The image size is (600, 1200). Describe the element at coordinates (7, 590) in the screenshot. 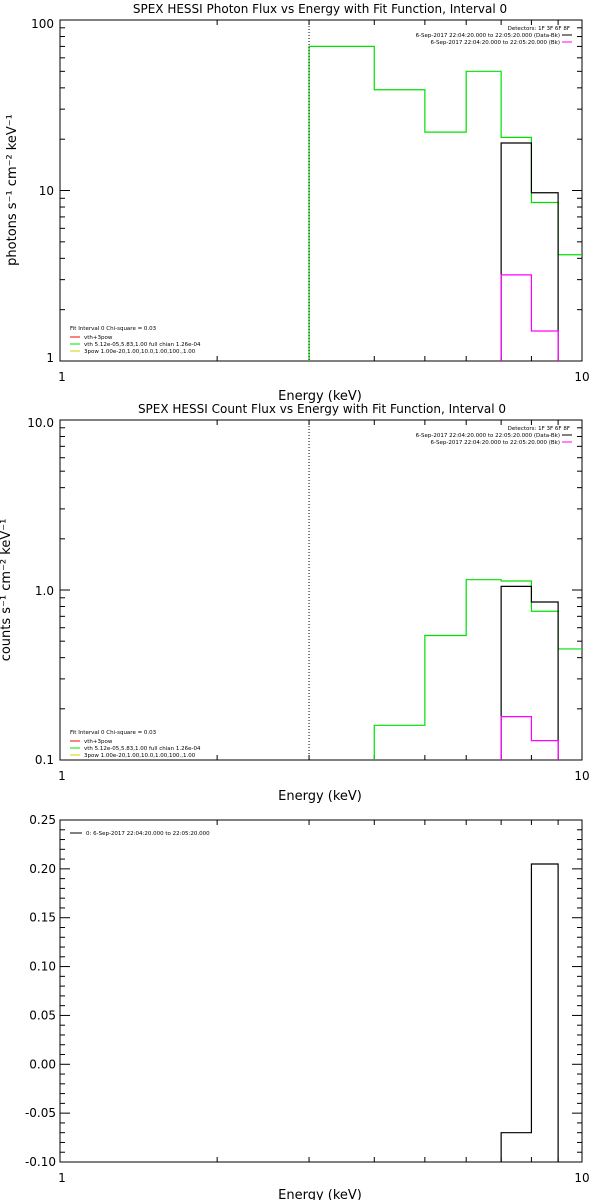

I see `y-axis-label: counts s⁻¹ cm⁻² keV⁻¹` at that location.